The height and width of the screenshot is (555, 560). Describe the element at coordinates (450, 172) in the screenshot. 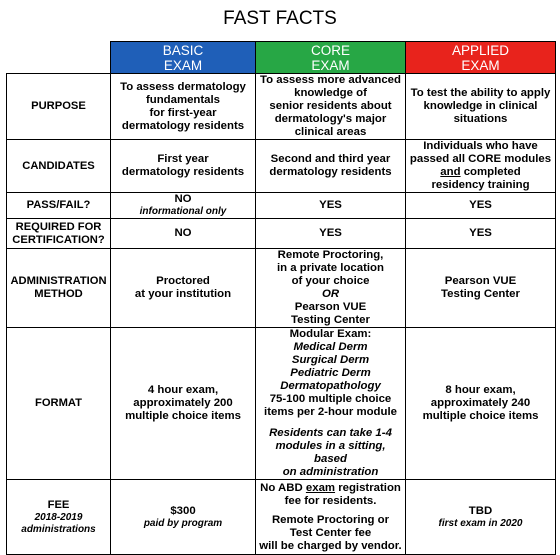

I see `underlined-and: and` at that location.